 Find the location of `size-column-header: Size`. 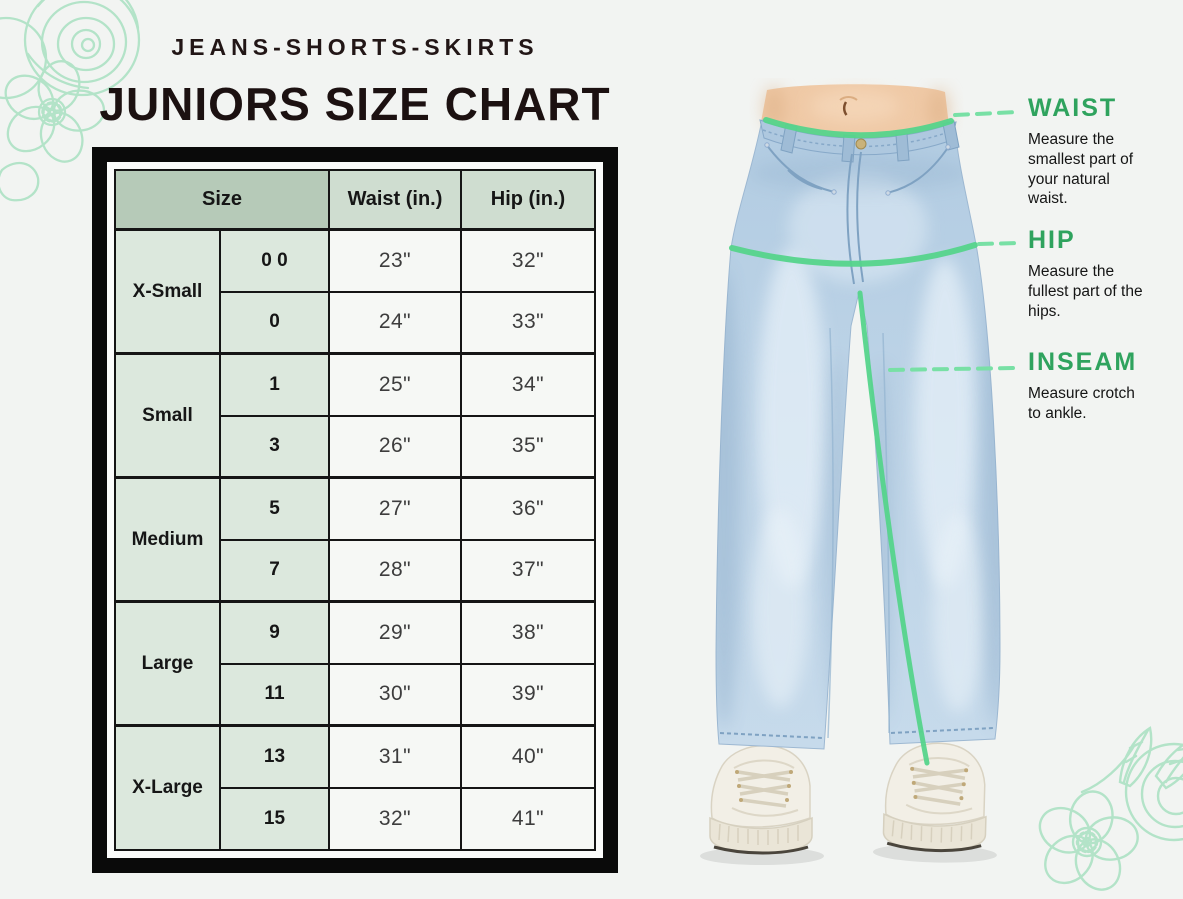

size-column-header: Size is located at coordinates (222, 200).